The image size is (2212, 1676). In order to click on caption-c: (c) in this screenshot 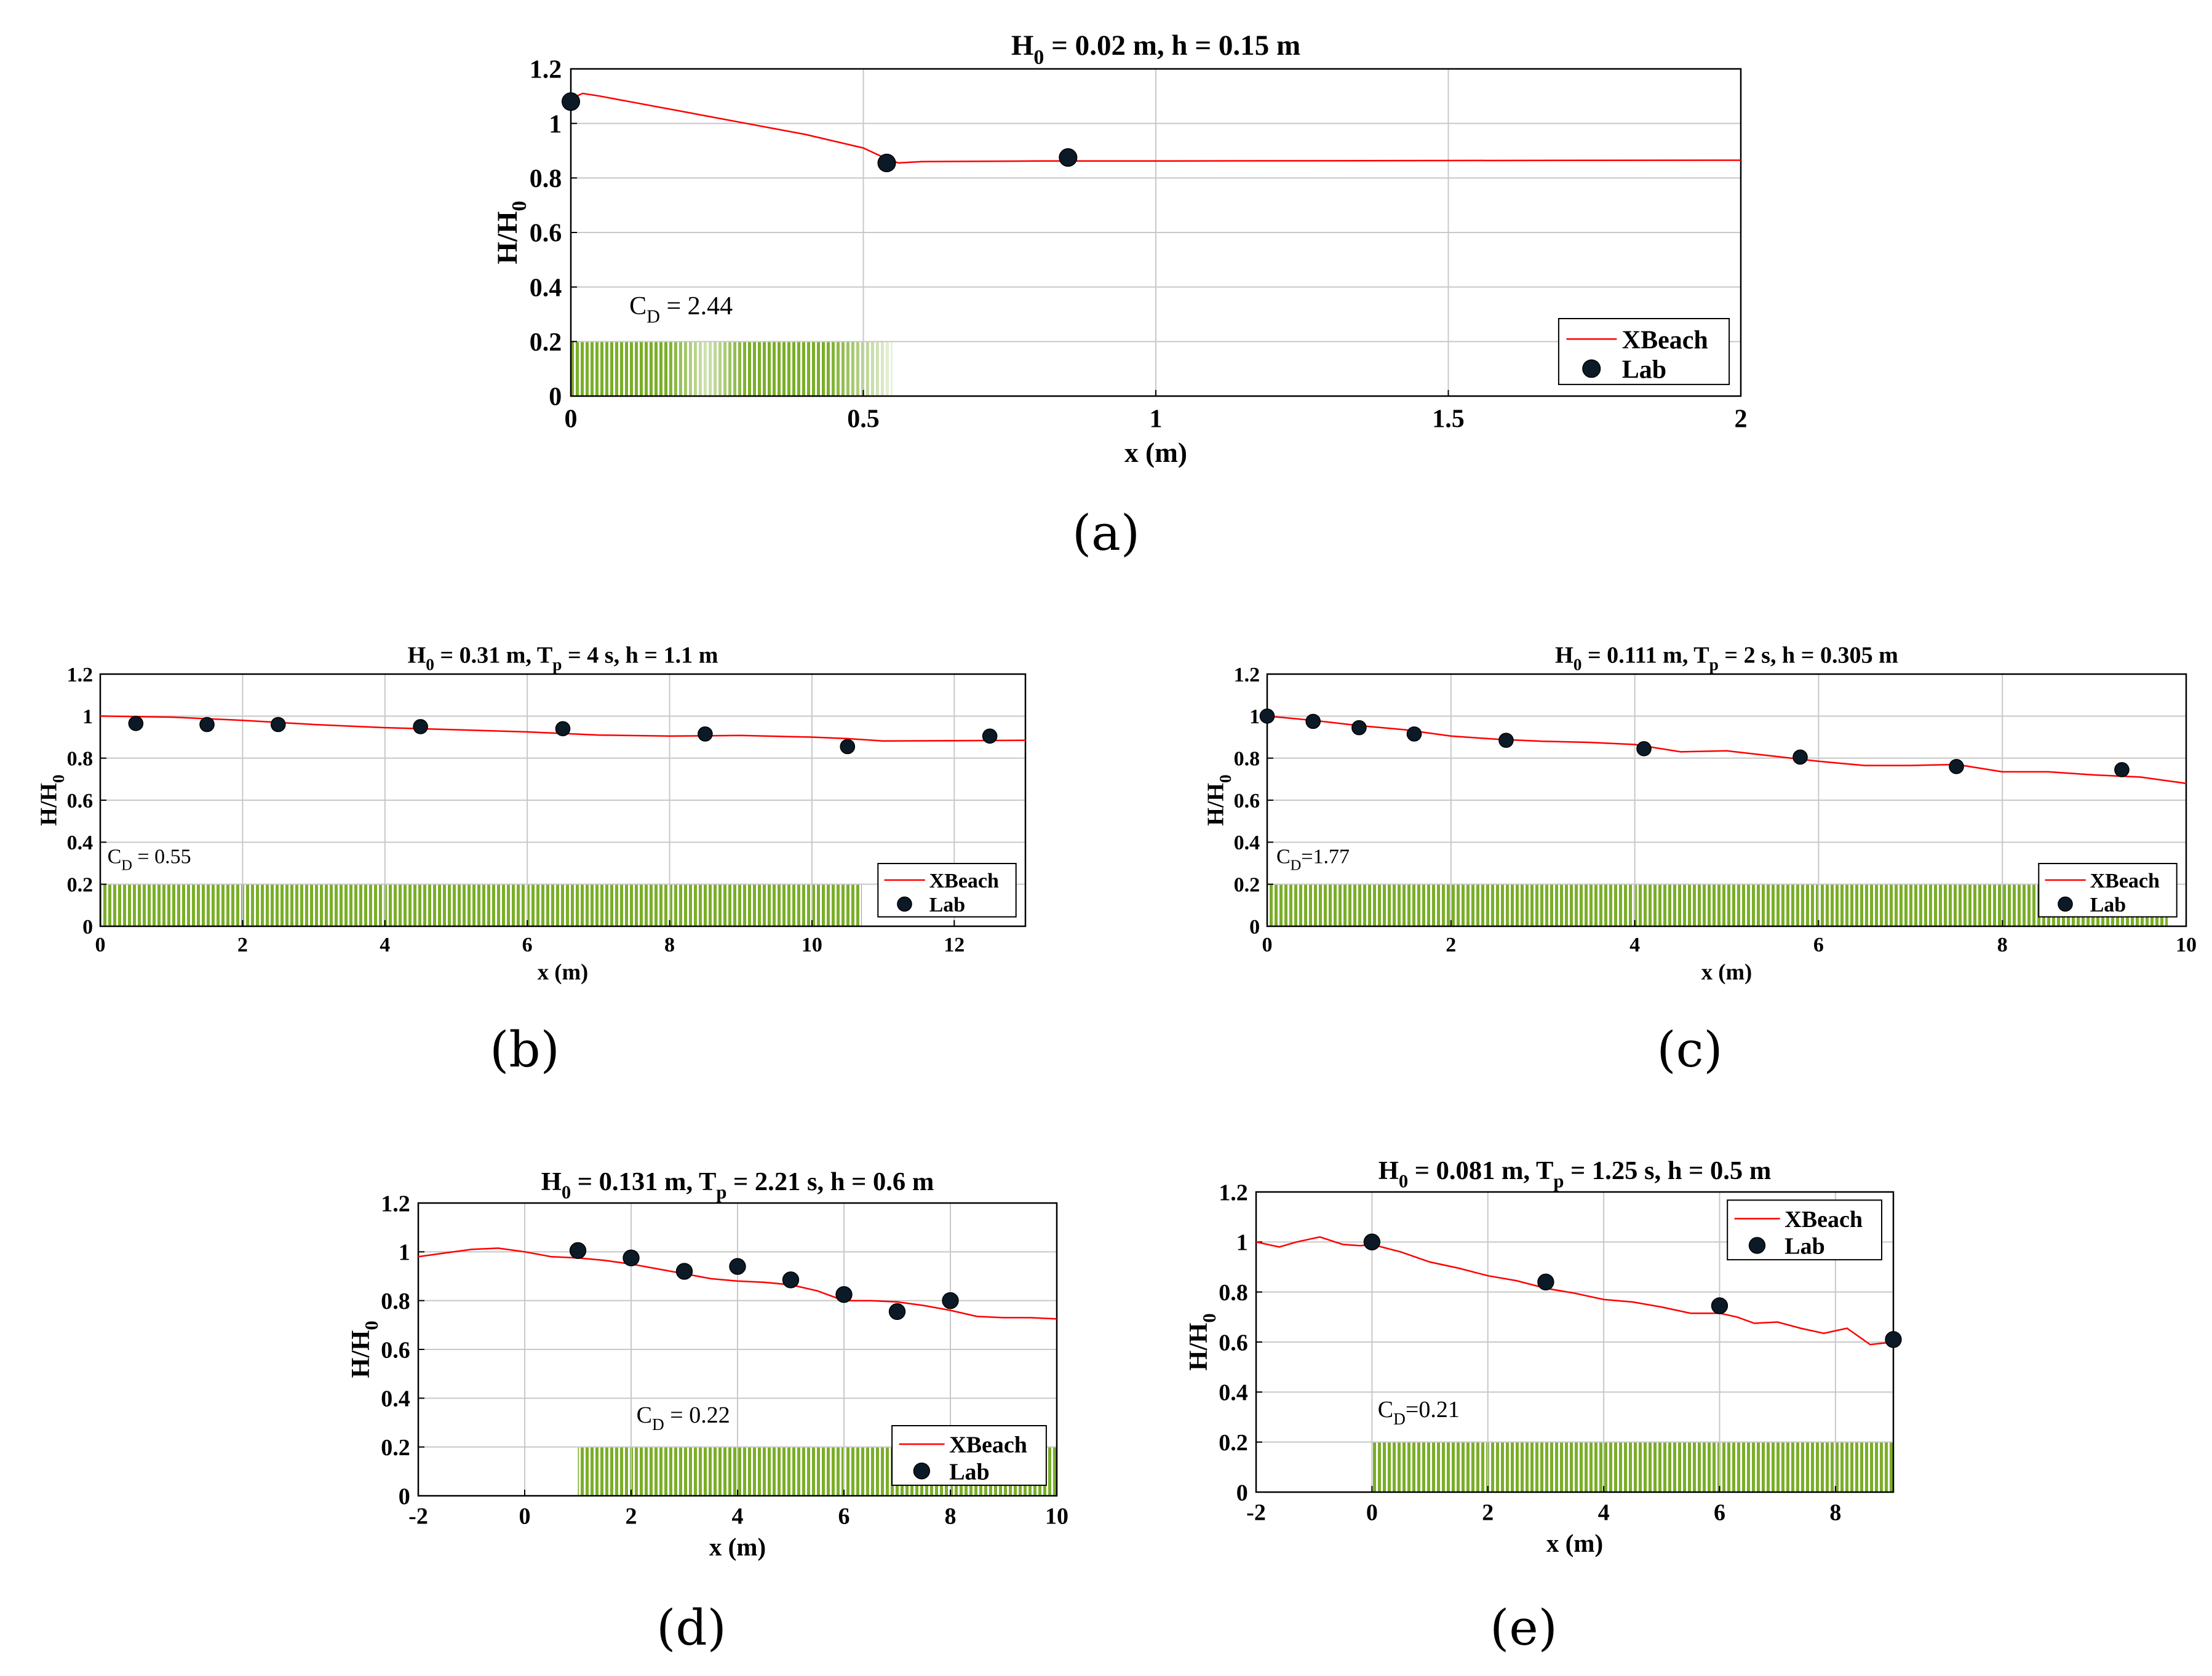, I will do `click(1690, 1049)`.